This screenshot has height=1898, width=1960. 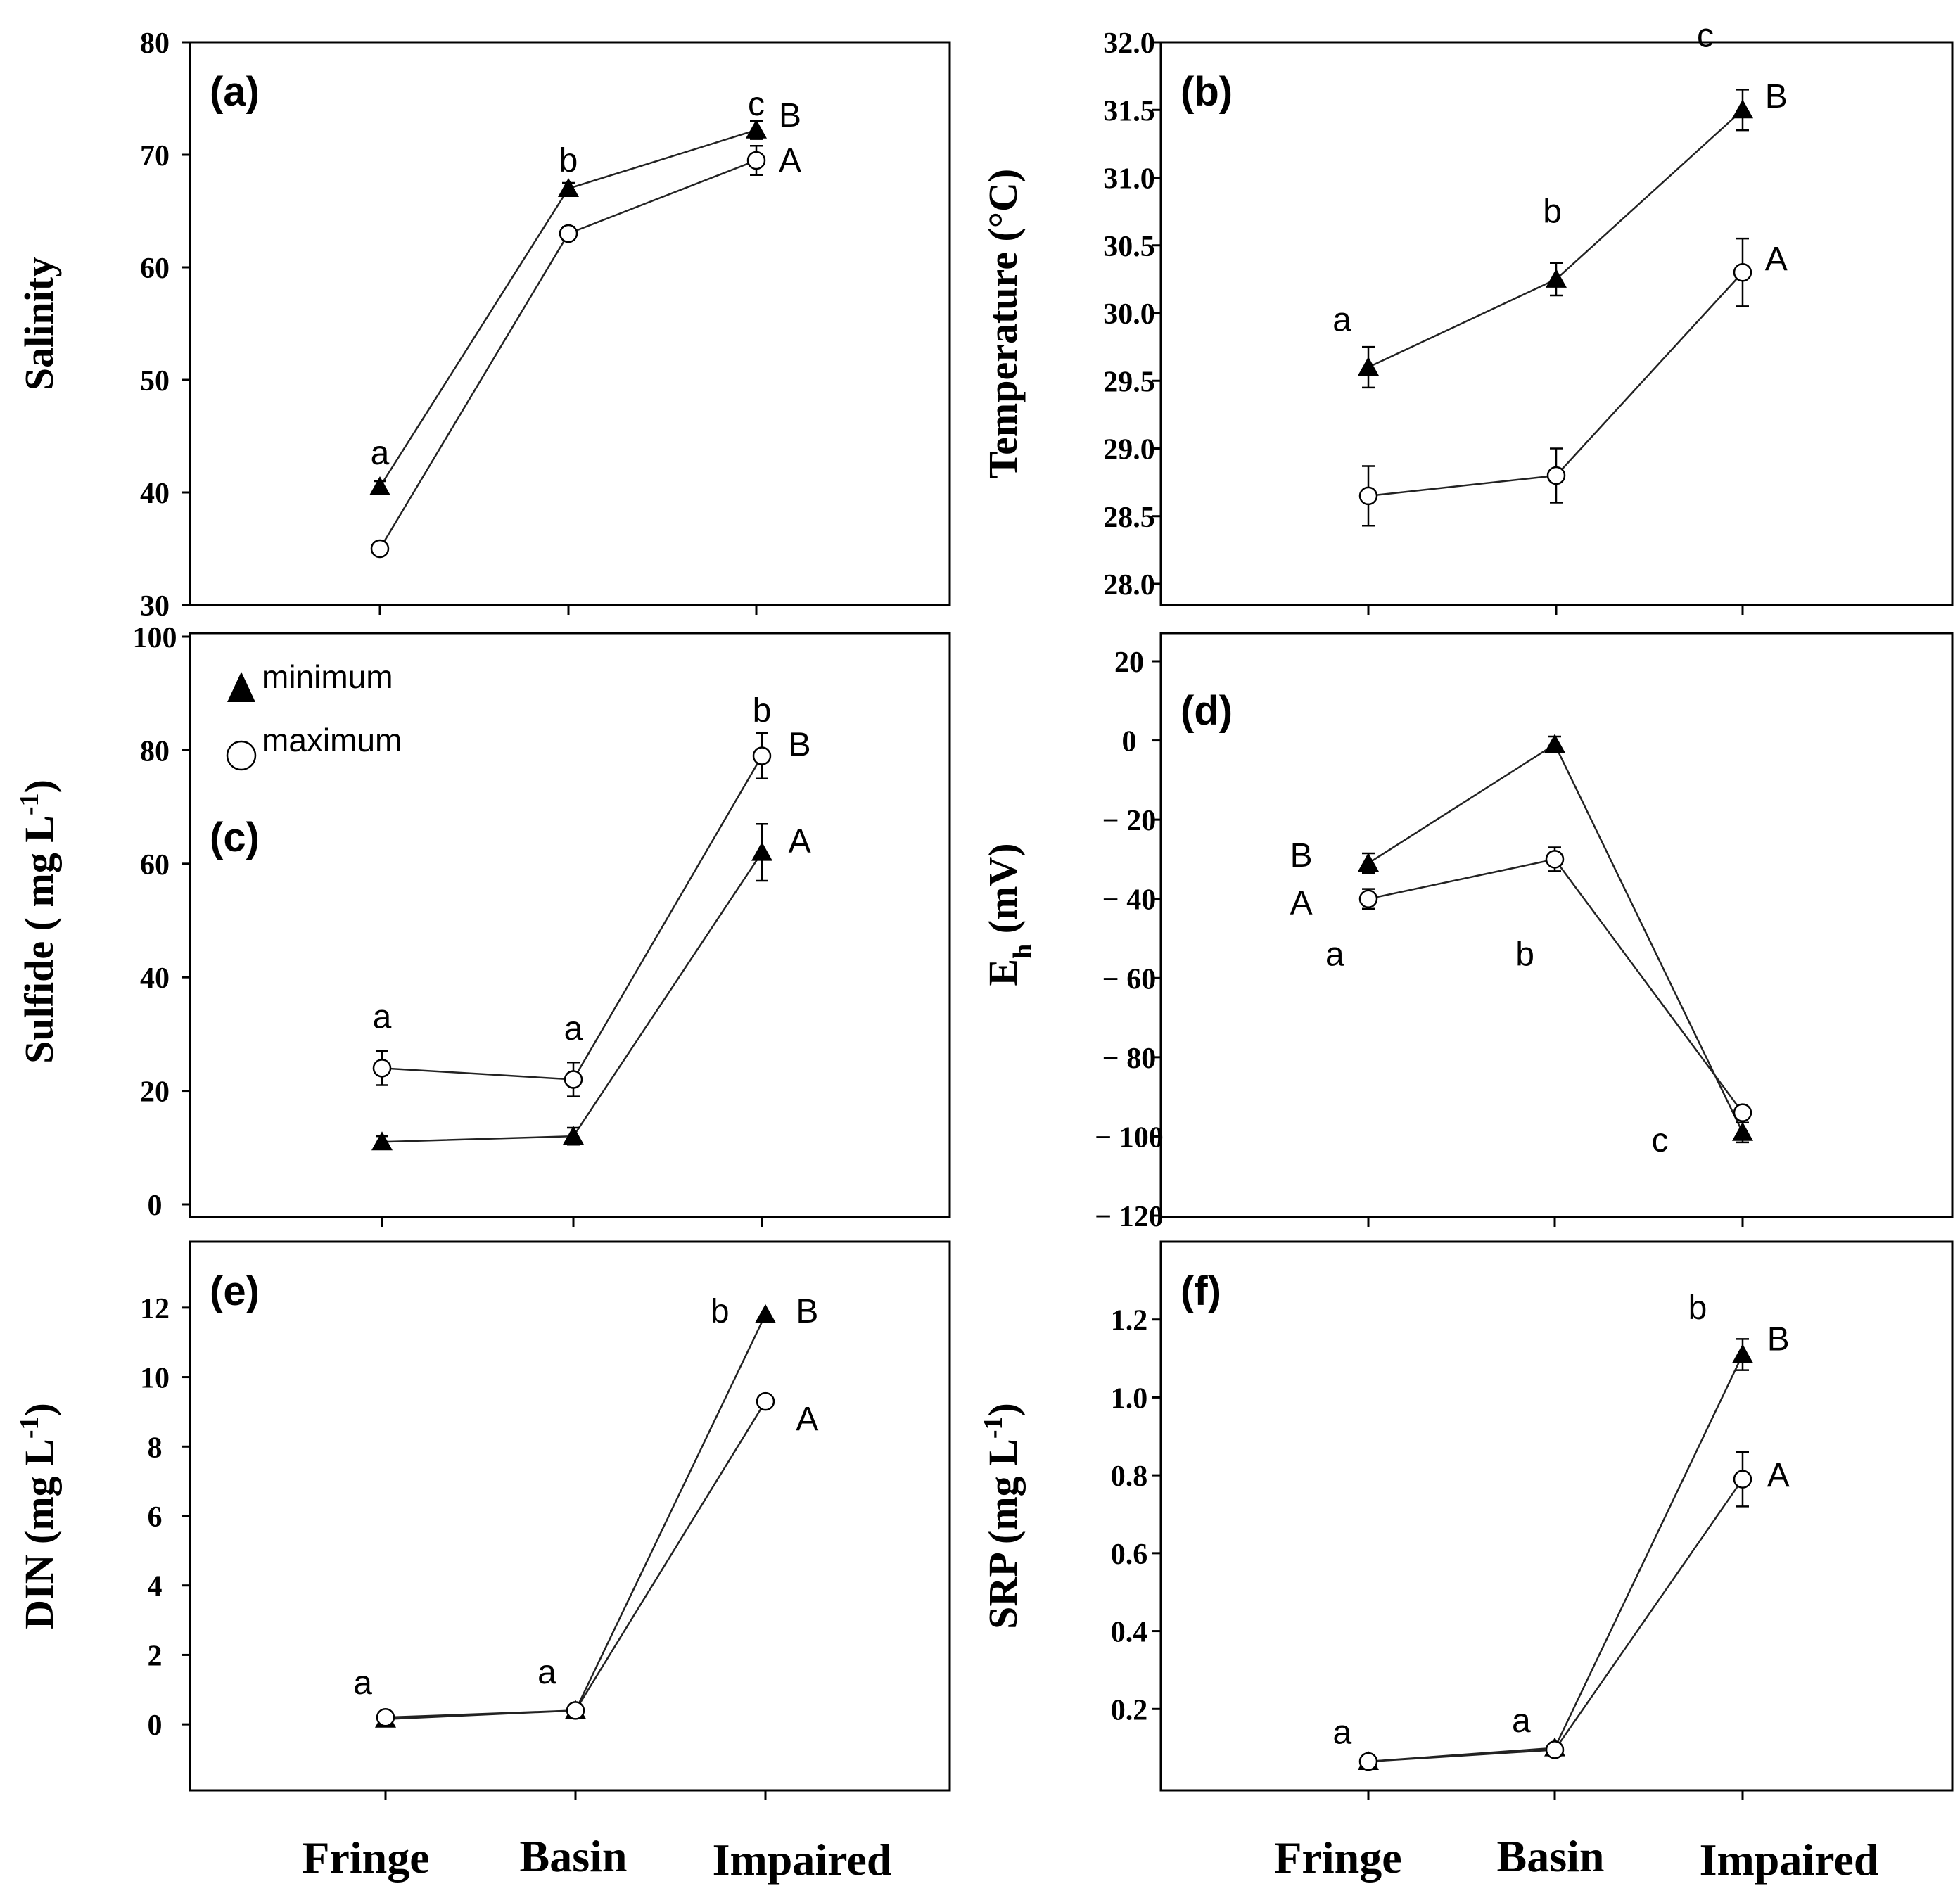 I want to click on legend-label-maximum: maximum, so click(x=332, y=740).